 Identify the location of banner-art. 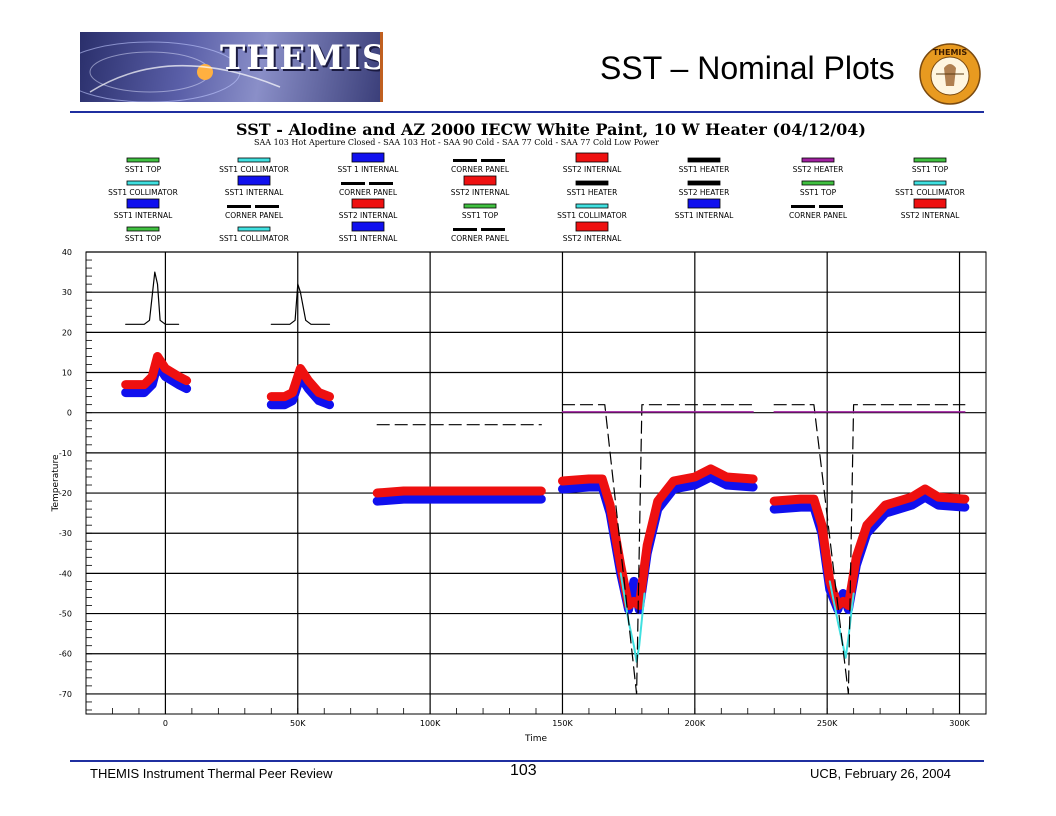
(180, 71).